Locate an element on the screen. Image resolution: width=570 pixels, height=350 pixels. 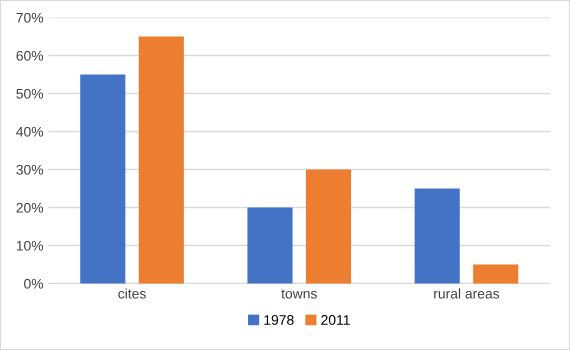
y-tick-label: 50% is located at coordinates (30, 93).